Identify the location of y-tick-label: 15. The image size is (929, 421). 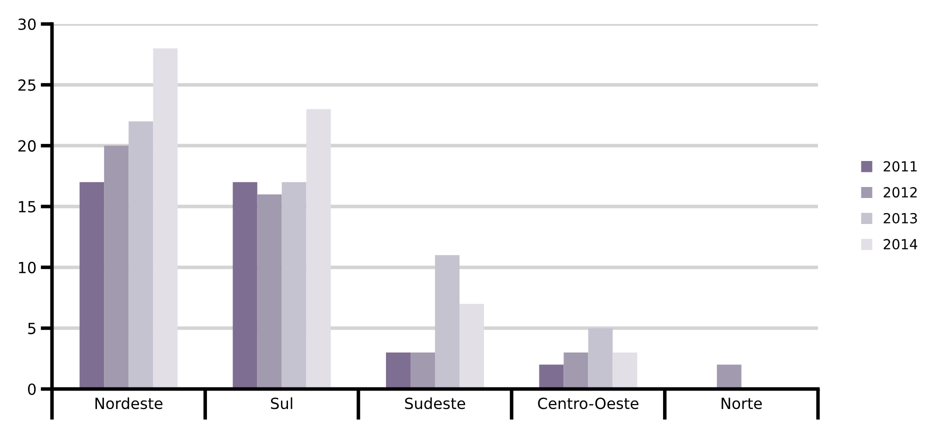
(27, 207).